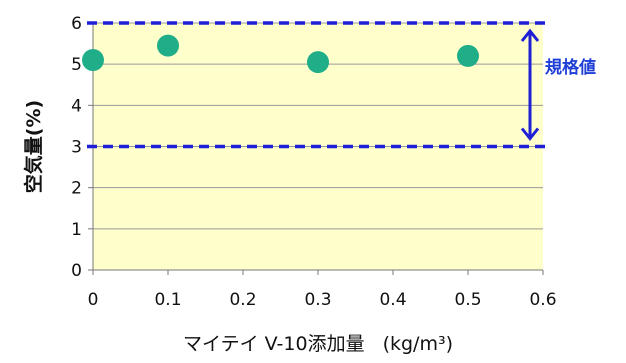 The height and width of the screenshot is (363, 626). Describe the element at coordinates (530, 35) in the screenshot. I see `spec-arrow-head-up` at that location.